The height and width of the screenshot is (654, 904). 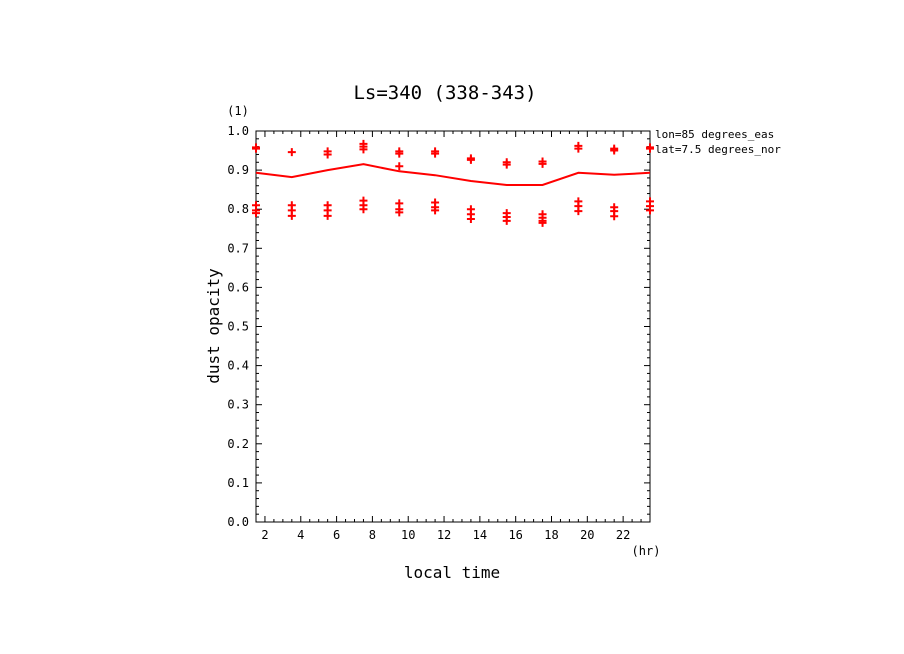 I want to click on y-tick-label: 0.7, so click(x=238, y=248).